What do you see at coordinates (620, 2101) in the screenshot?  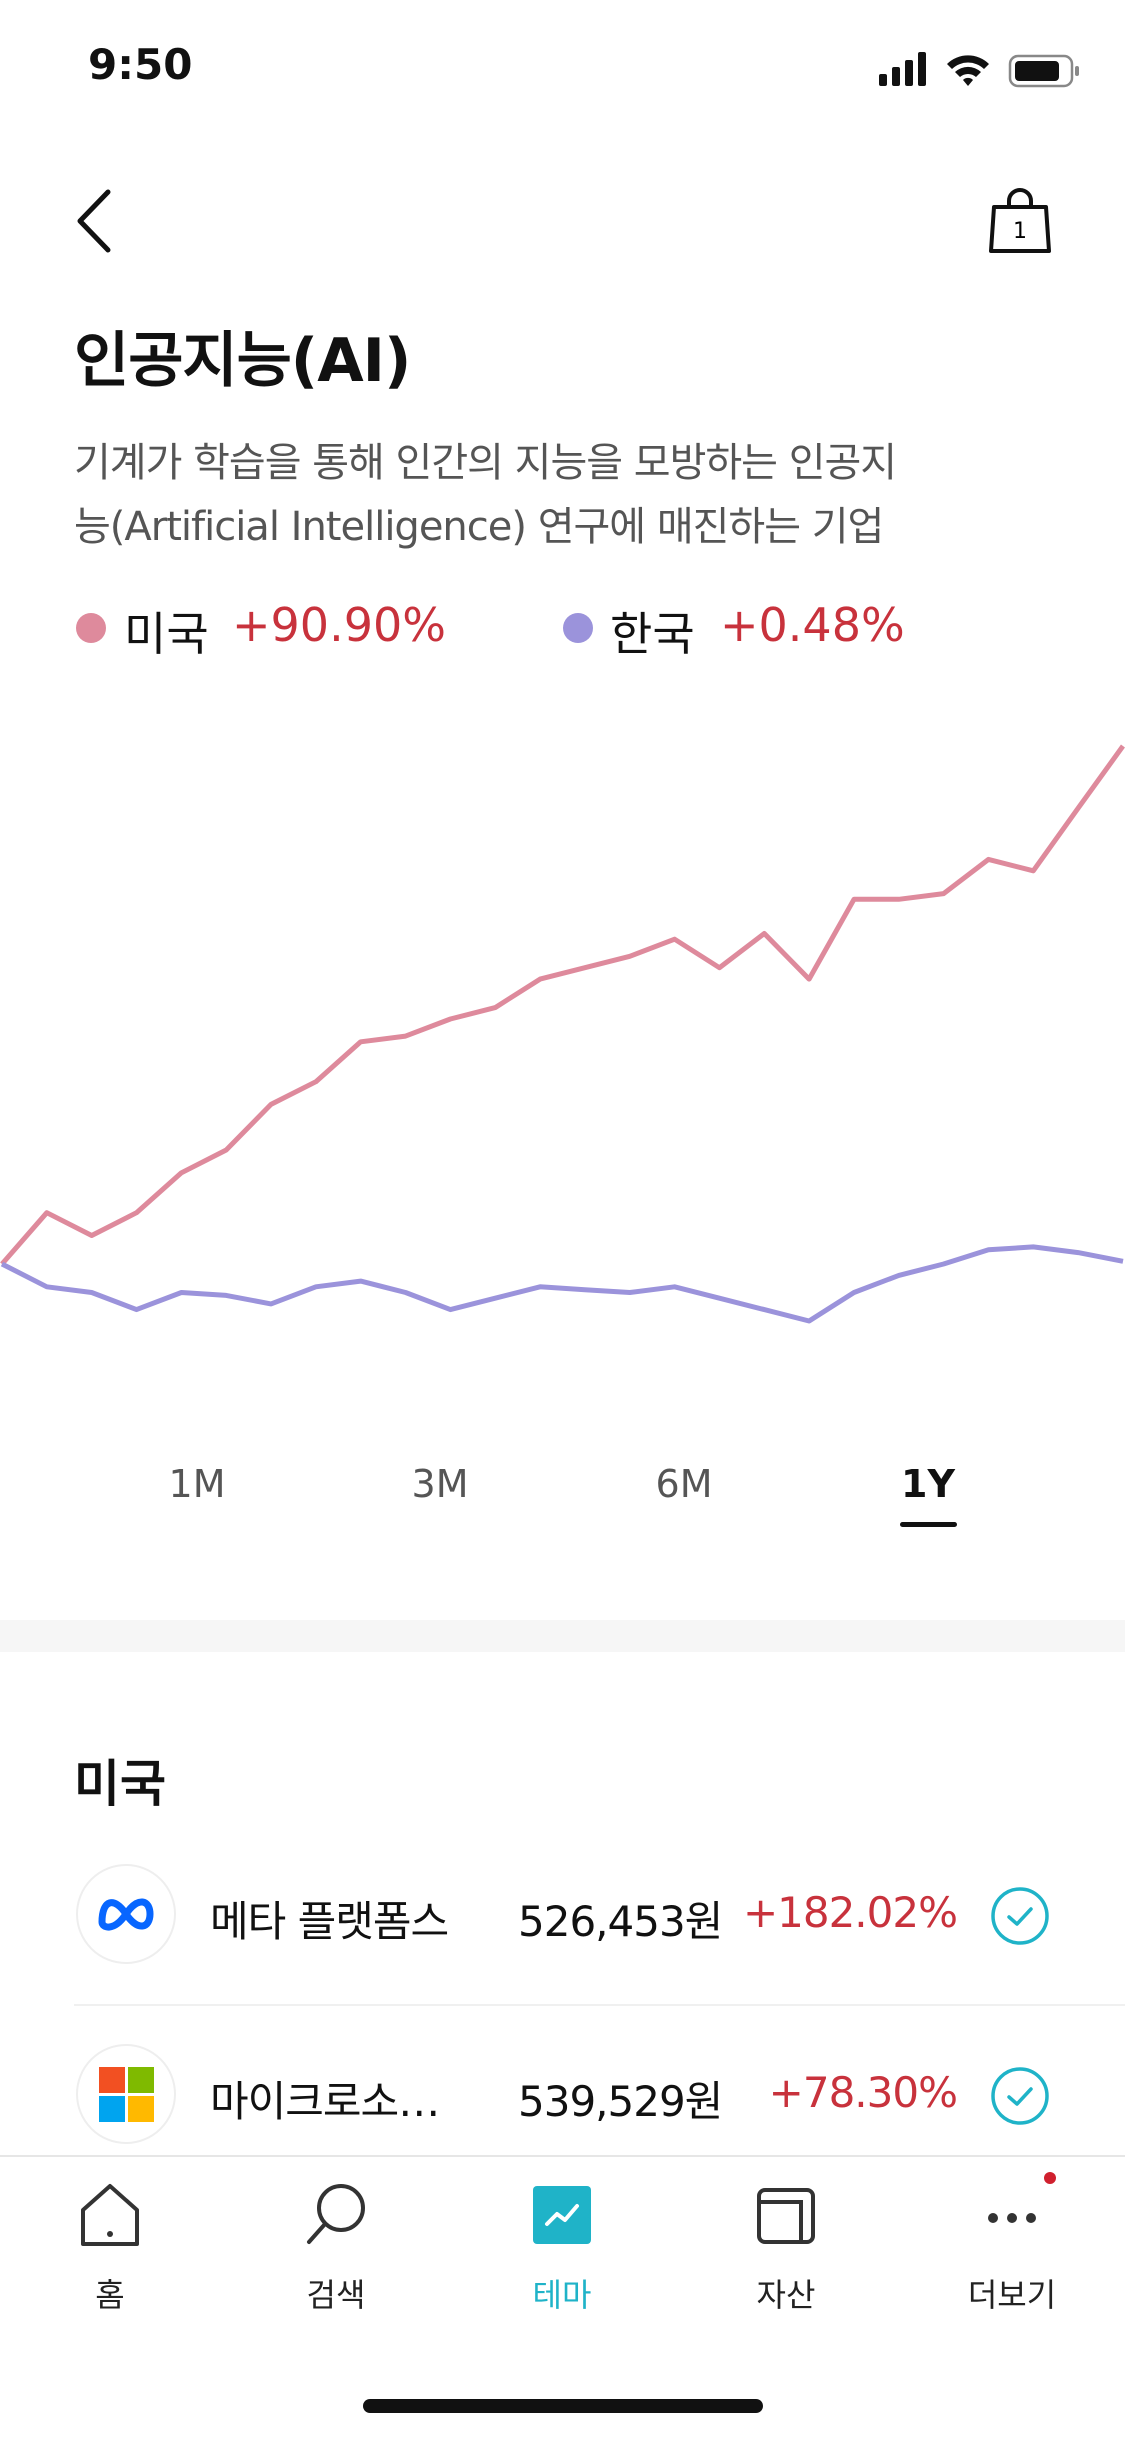 I see `stock-price: 539,529원` at bounding box center [620, 2101].